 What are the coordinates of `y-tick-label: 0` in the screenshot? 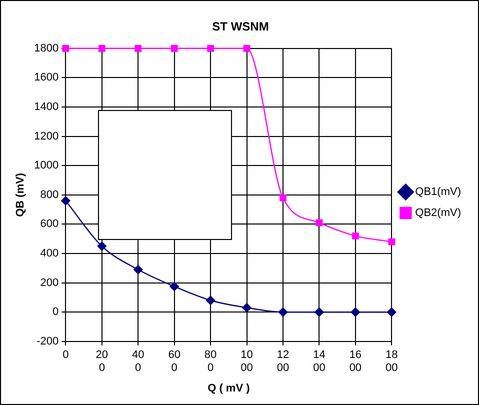 It's located at (55, 312).